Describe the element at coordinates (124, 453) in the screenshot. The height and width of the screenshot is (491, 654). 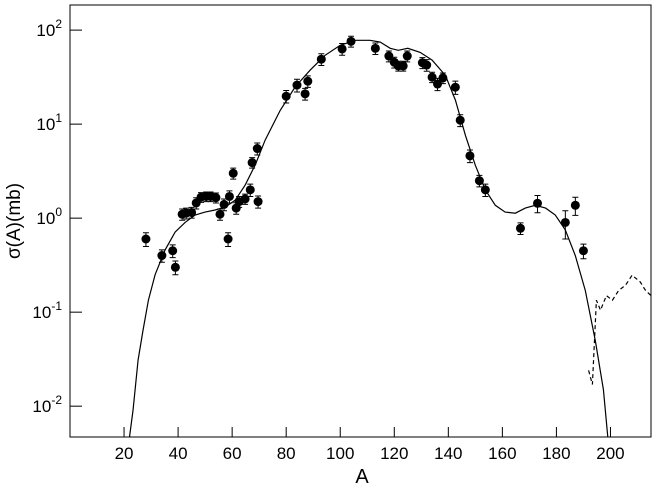
I see `x-tick-label: 20` at that location.